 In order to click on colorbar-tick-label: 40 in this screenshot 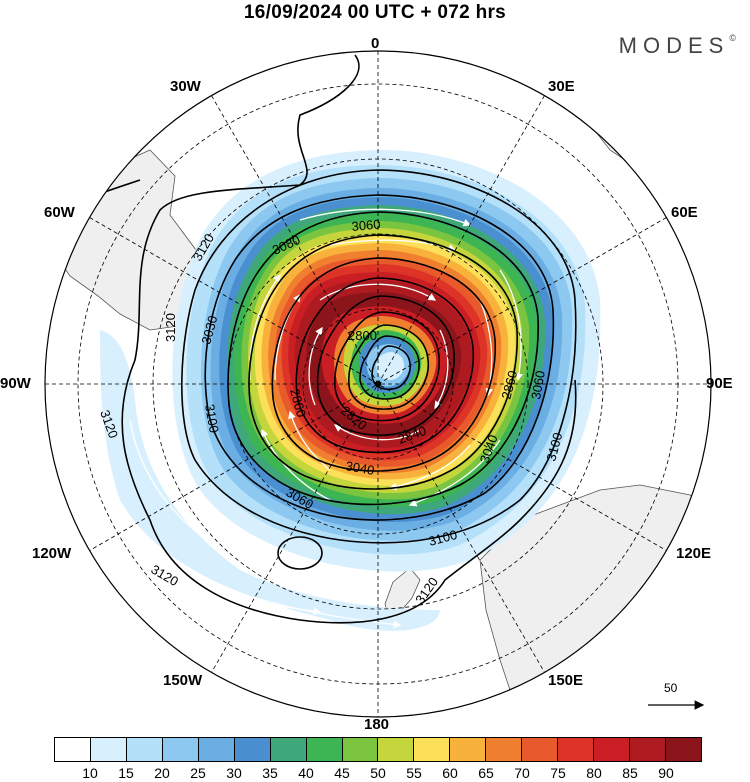, I will do `click(306, 773)`.